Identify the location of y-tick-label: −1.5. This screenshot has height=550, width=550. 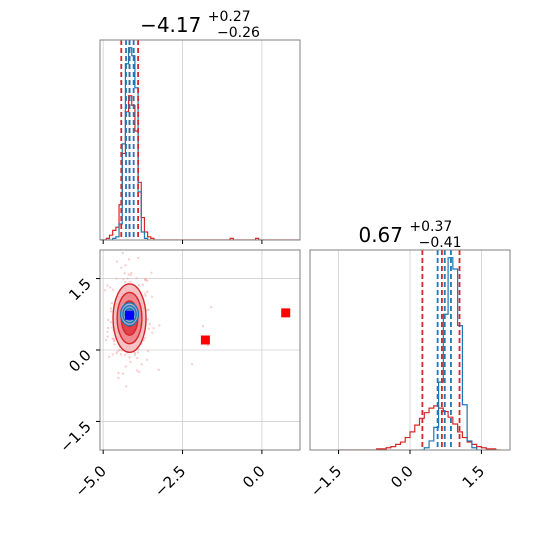
(75, 437).